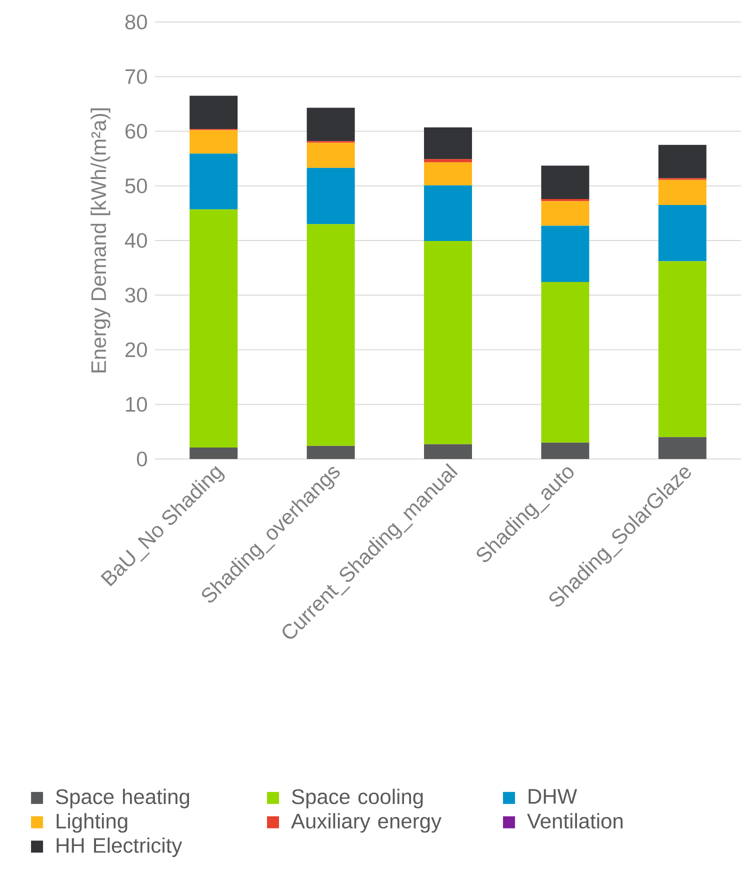  Describe the element at coordinates (136, 295) in the screenshot. I see `y-tick-label: 30` at that location.